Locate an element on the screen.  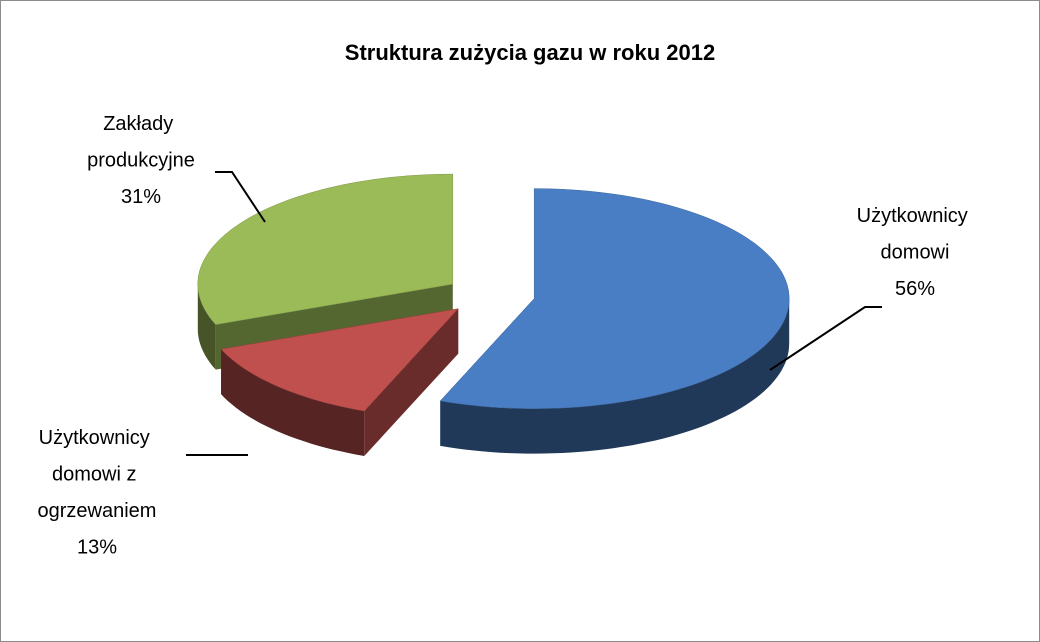
data-label-value: 31% is located at coordinates (141, 197).